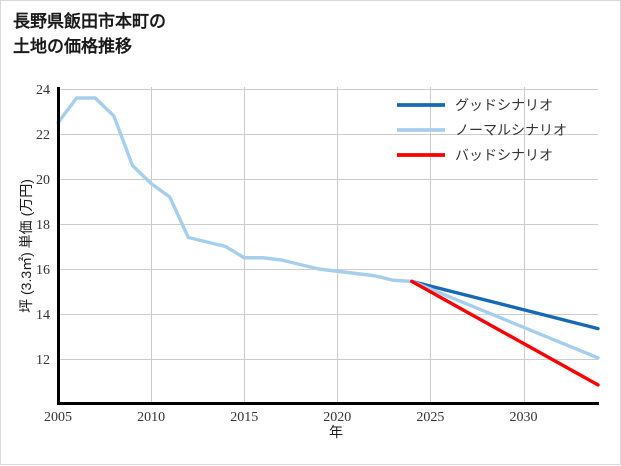  I want to click on x-tick-label: 2025, so click(430, 417).